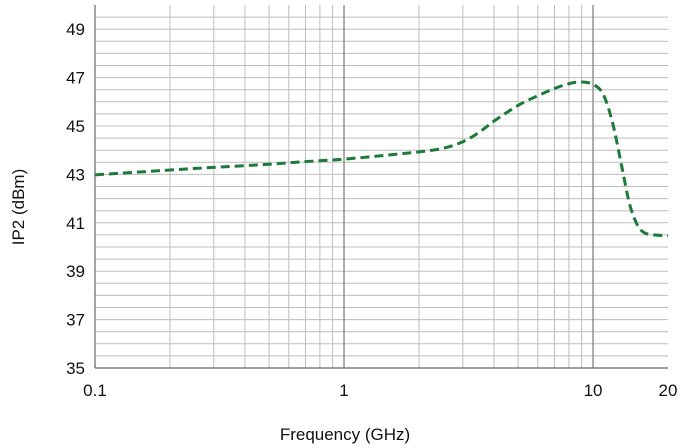 The width and height of the screenshot is (680, 448). I want to click on y-tick-label: 37, so click(75, 320).